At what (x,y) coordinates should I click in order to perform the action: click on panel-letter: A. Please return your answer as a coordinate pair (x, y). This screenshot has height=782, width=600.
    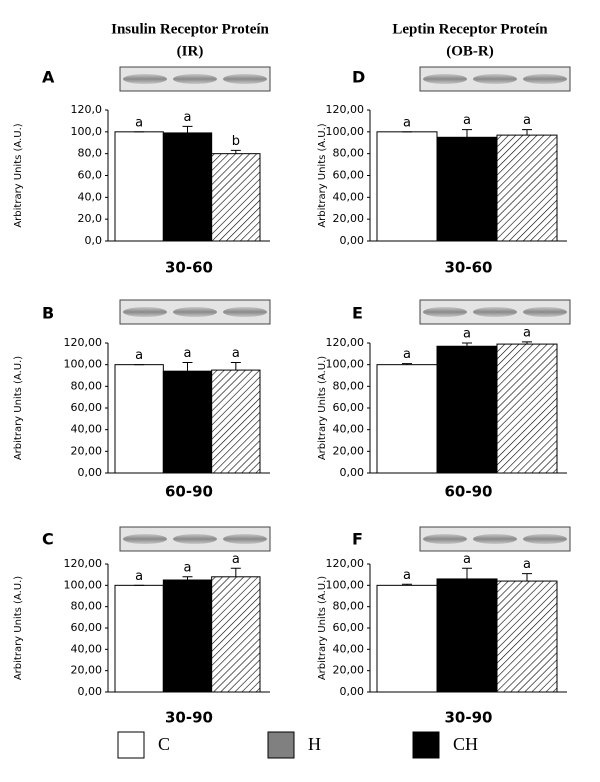
    Looking at the image, I should click on (48, 77).